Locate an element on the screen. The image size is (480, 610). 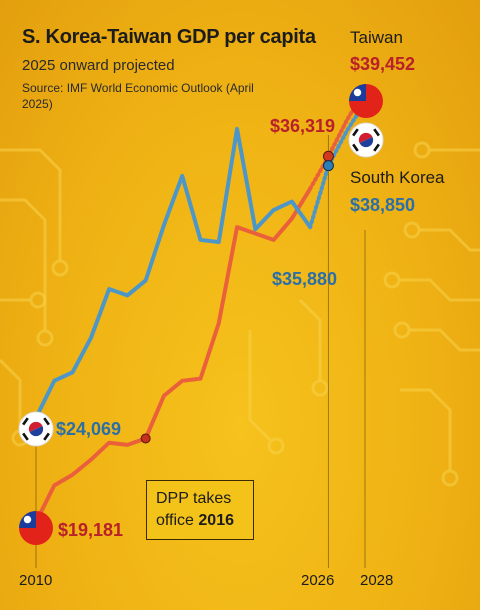
dpp-annotation-year: 2016 is located at coordinates (216, 520).